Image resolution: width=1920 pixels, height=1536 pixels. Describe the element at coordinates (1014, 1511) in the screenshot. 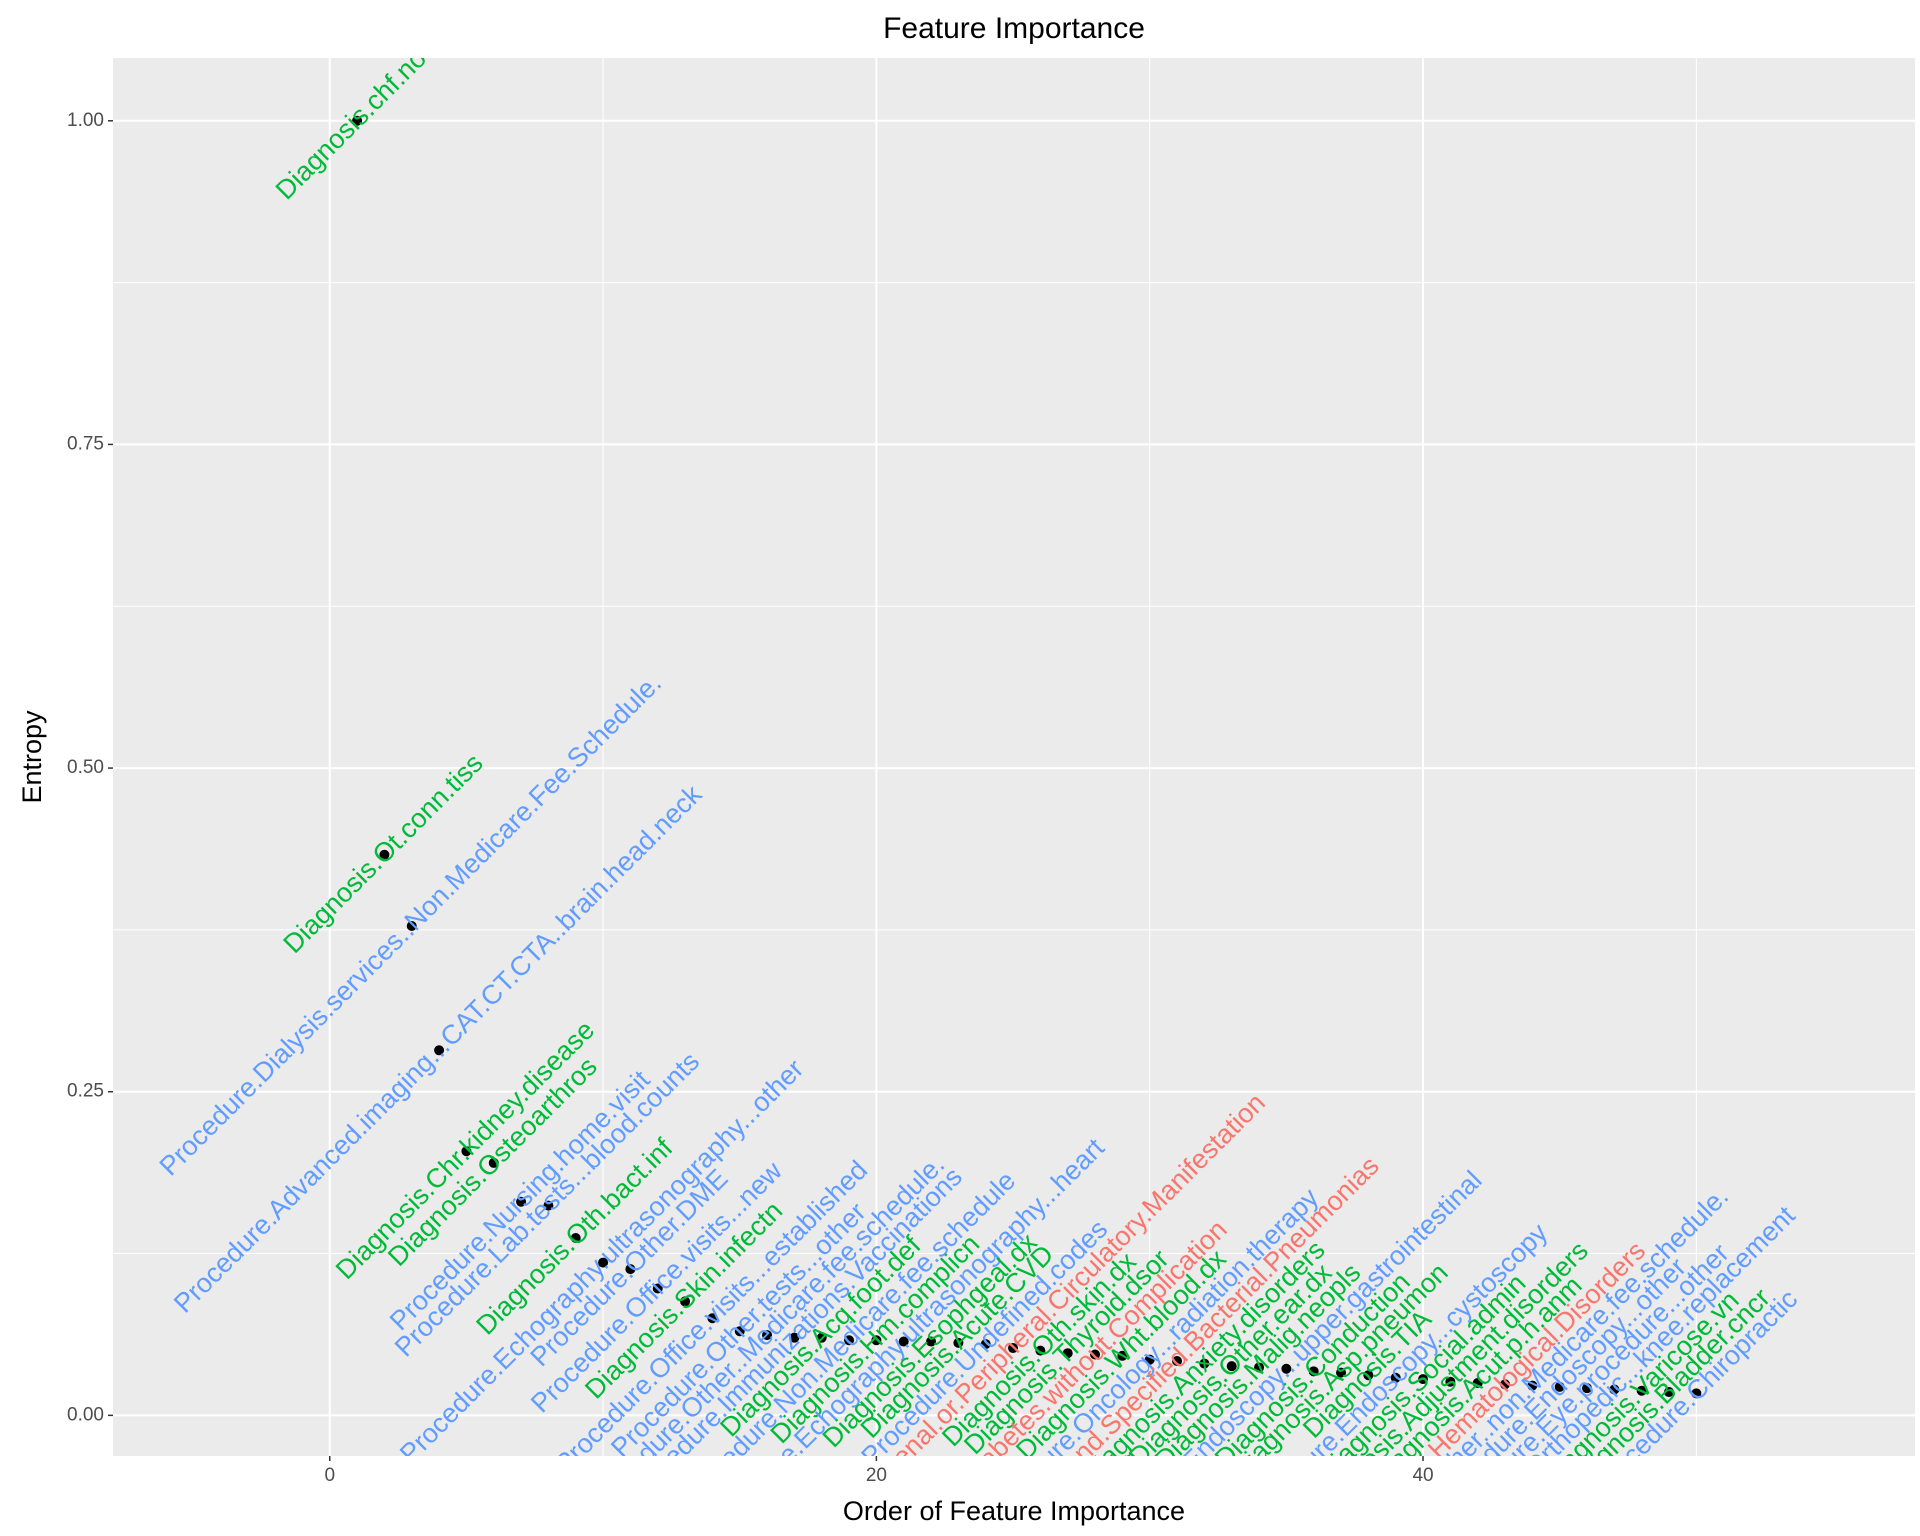

I see `x-axis-title: Order of Feature Importance` at that location.